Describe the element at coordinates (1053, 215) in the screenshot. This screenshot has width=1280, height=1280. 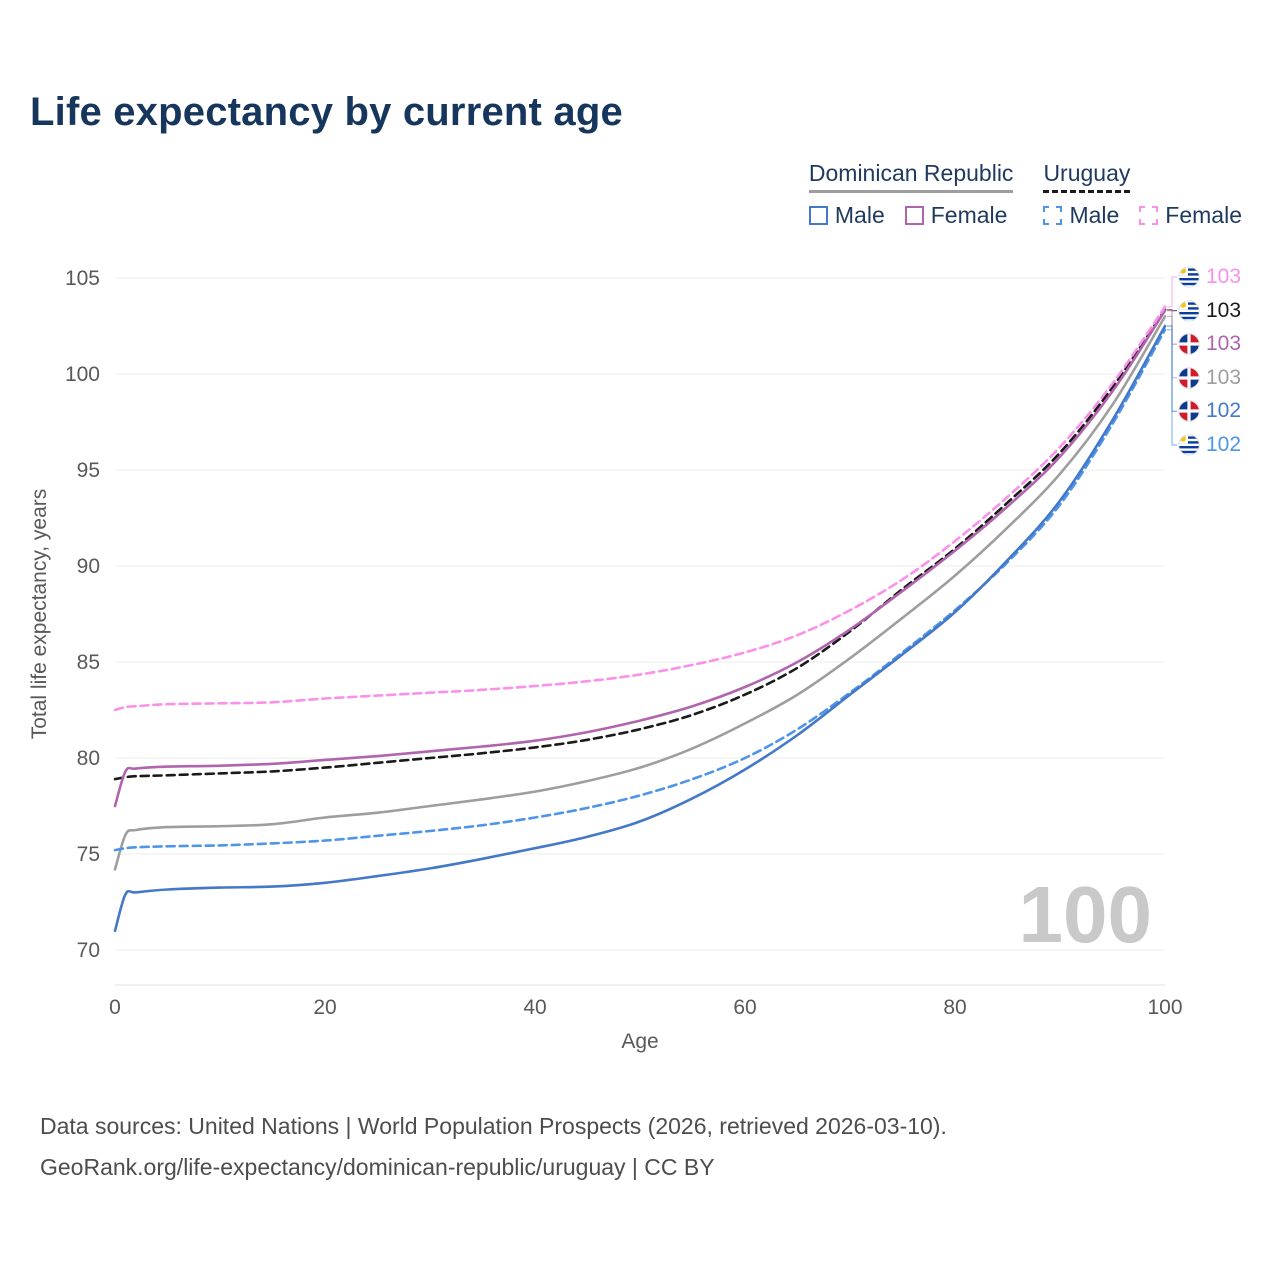
I see `legend-swatch-uy-male` at that location.